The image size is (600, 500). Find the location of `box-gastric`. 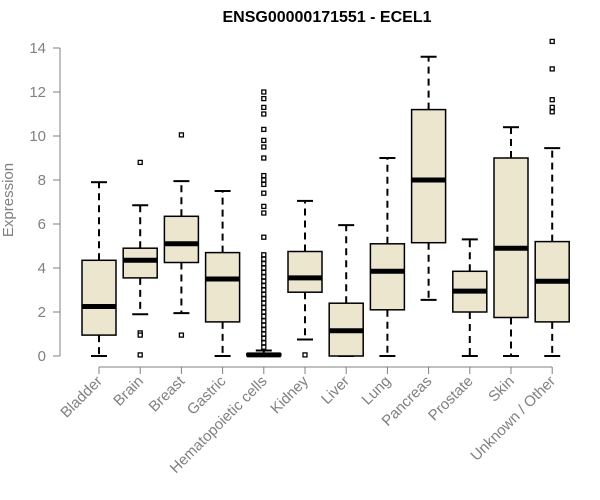

box-gastric is located at coordinates (222, 273).